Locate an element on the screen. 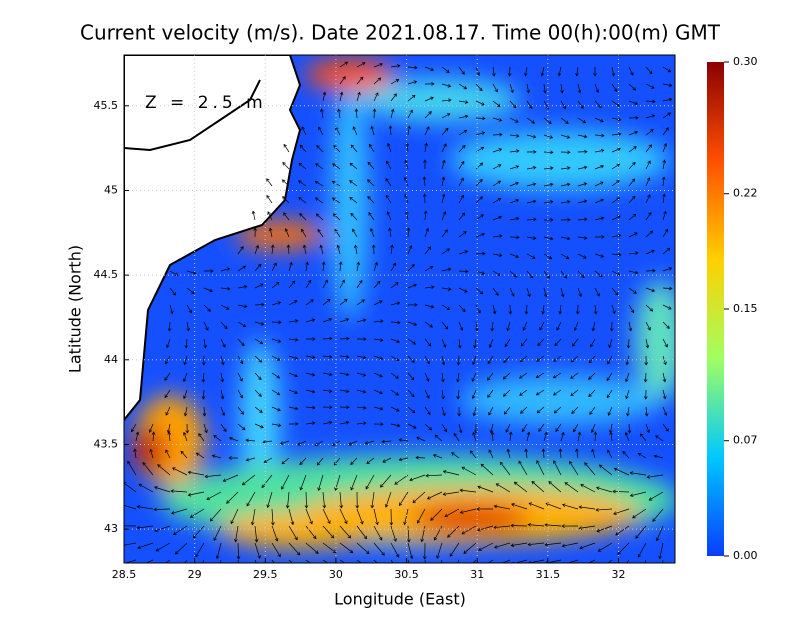  x-tick-label: 31 is located at coordinates (477, 574).